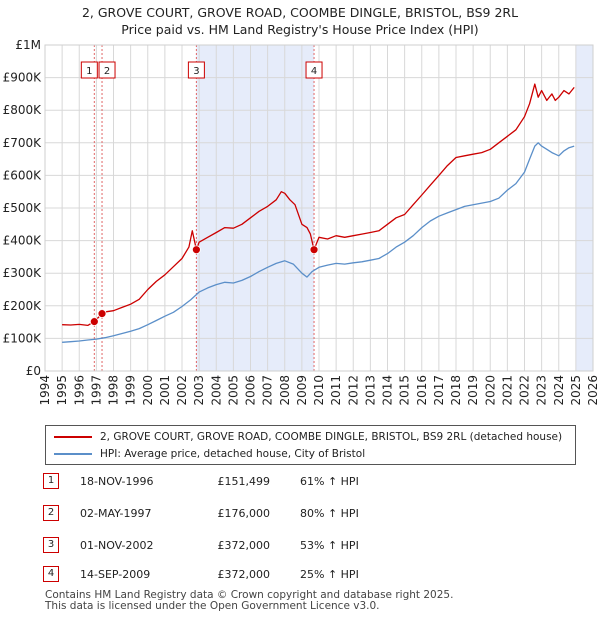 The image size is (600, 620). What do you see at coordinates (456, 390) in the screenshot?
I see `x-tick-label: 2018` at bounding box center [456, 390].